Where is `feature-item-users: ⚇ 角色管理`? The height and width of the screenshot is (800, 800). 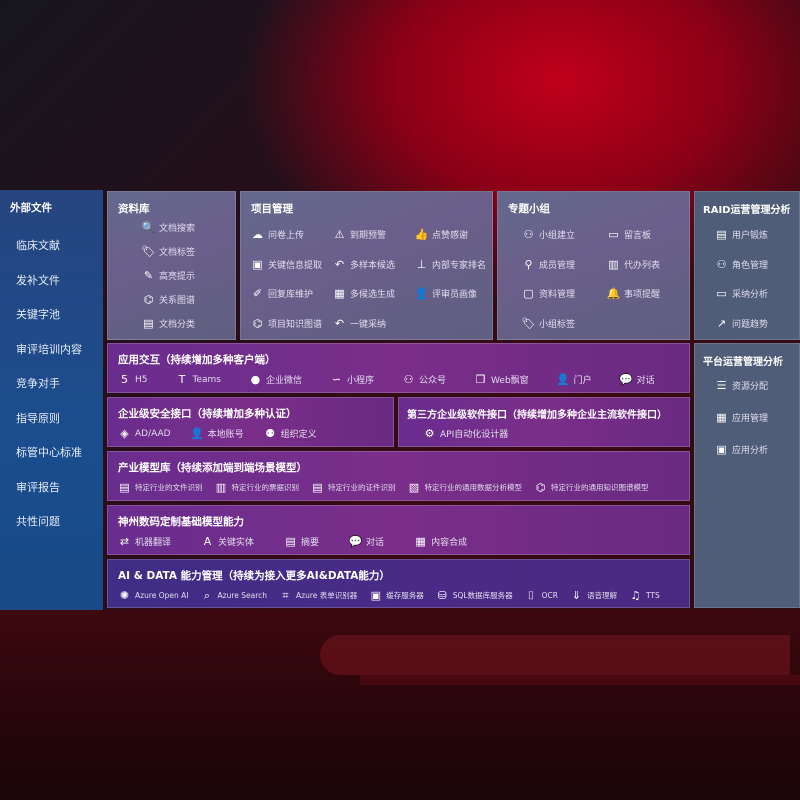
feature-item-users: ⚇ 角色管理 is located at coordinates (741, 264).